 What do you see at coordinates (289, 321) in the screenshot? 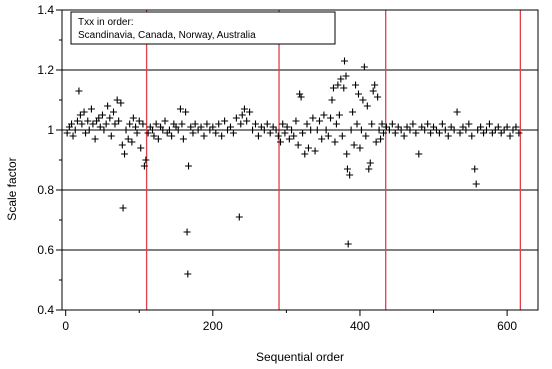
I see `x-axis-ticks: 0 200 400 600` at bounding box center [289, 321].